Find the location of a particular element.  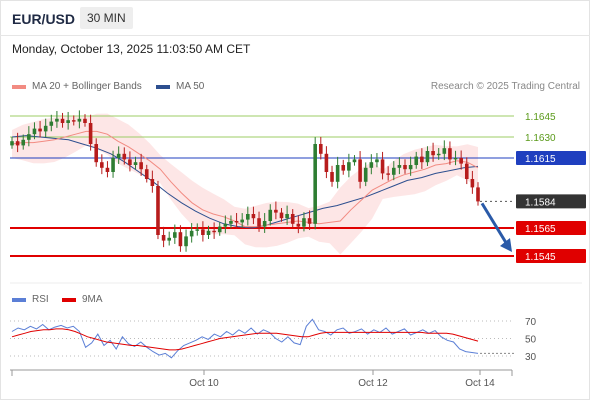

x-tick-label: Oct 12 is located at coordinates (373, 383).